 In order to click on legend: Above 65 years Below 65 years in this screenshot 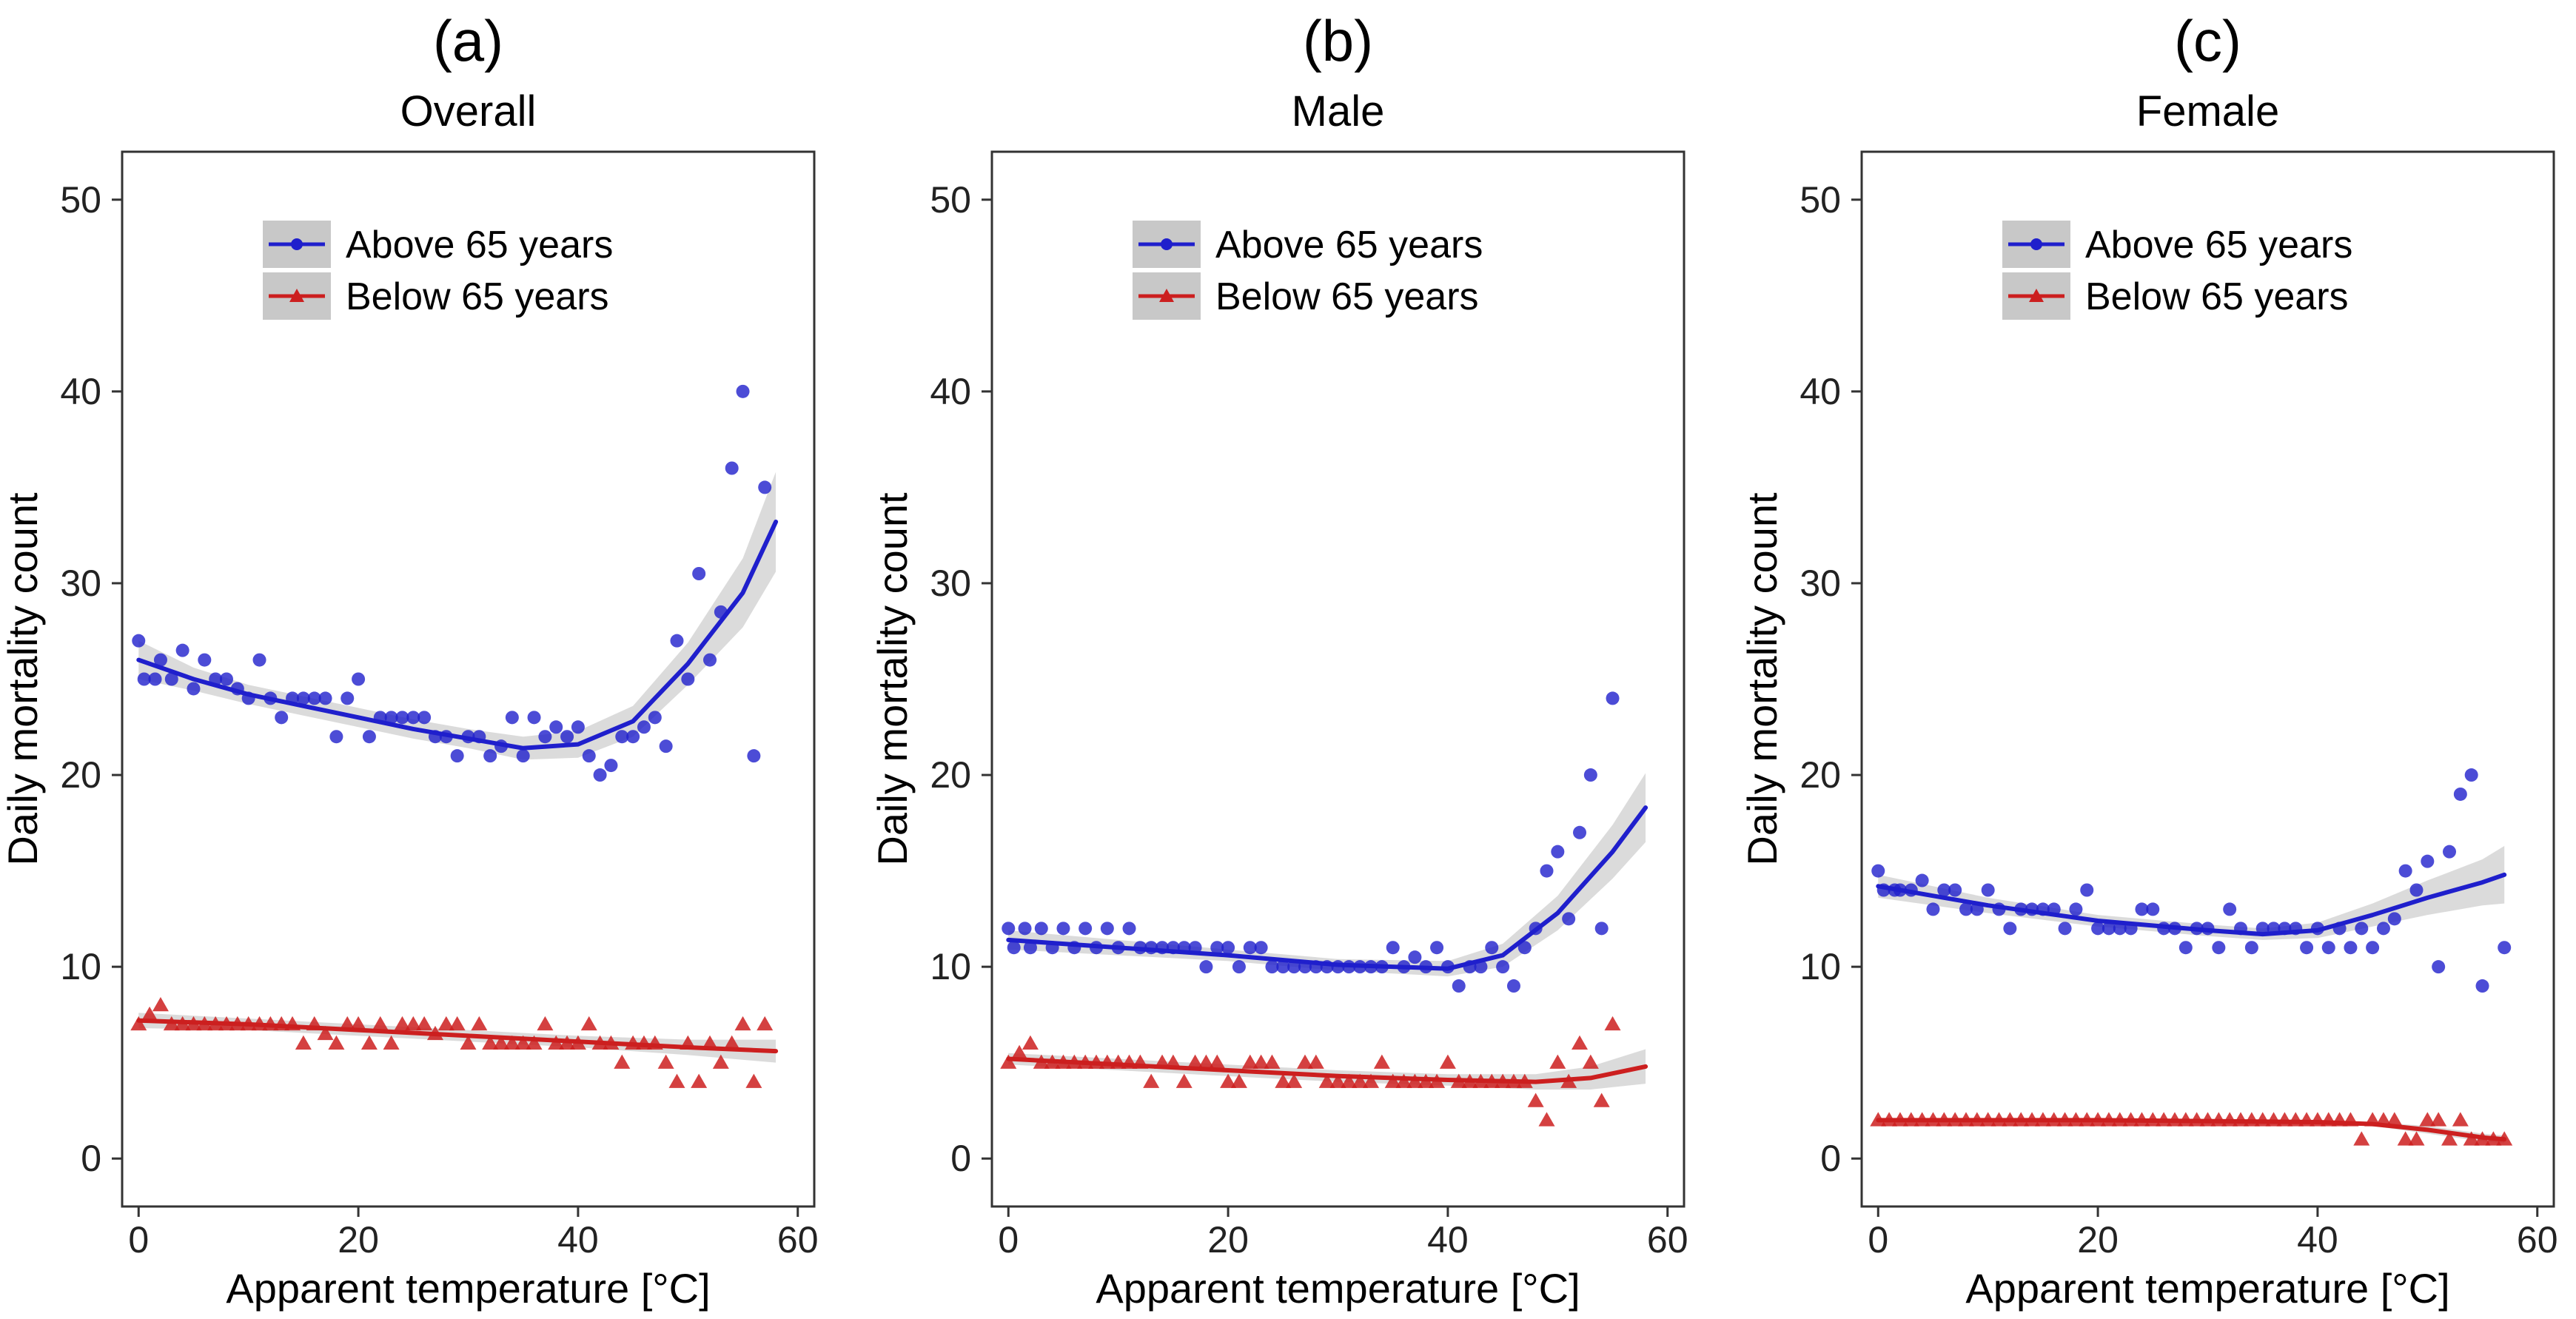, I will do `click(1308, 270)`.